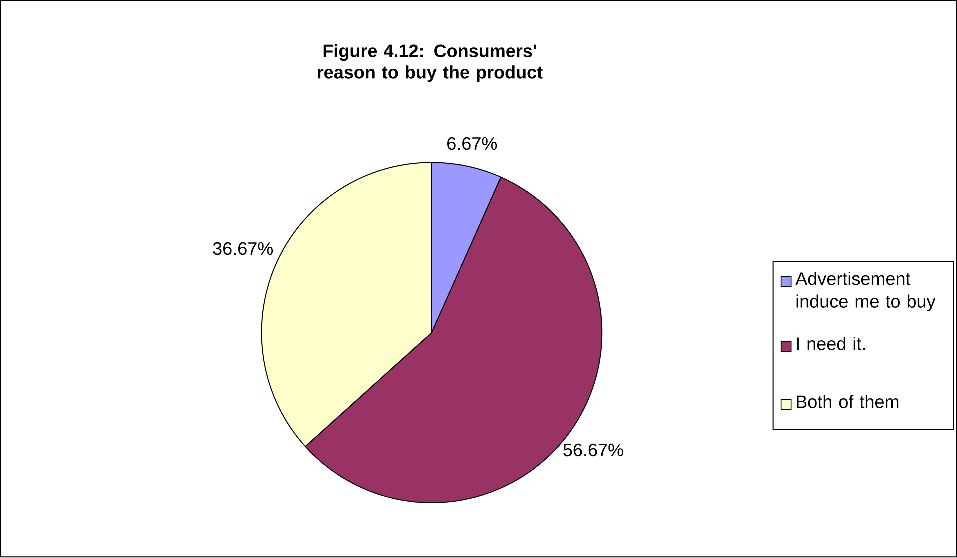  I want to click on data-label: 6.67%, so click(473, 144).